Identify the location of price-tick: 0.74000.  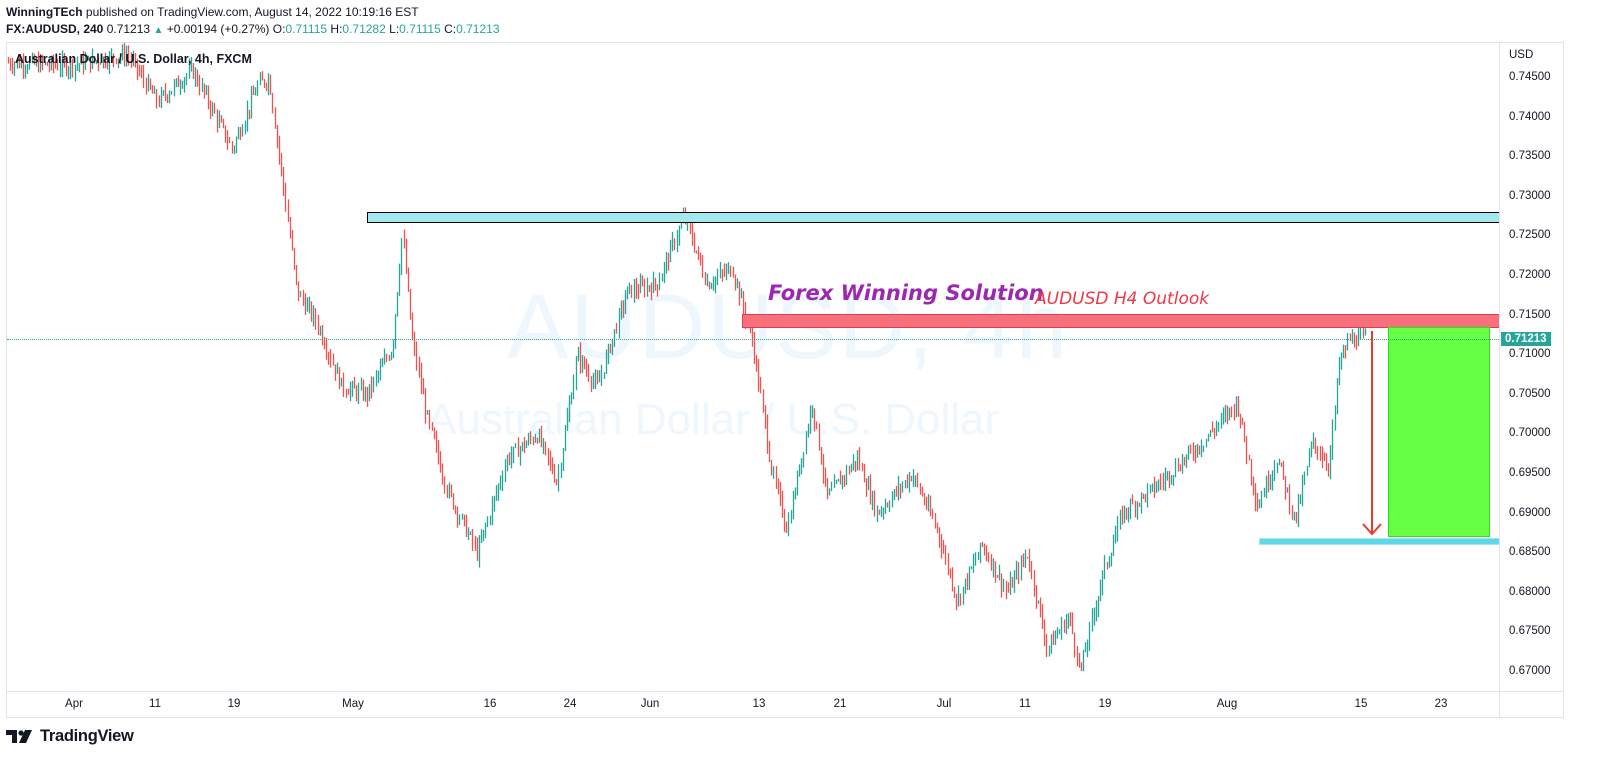
(1530, 116).